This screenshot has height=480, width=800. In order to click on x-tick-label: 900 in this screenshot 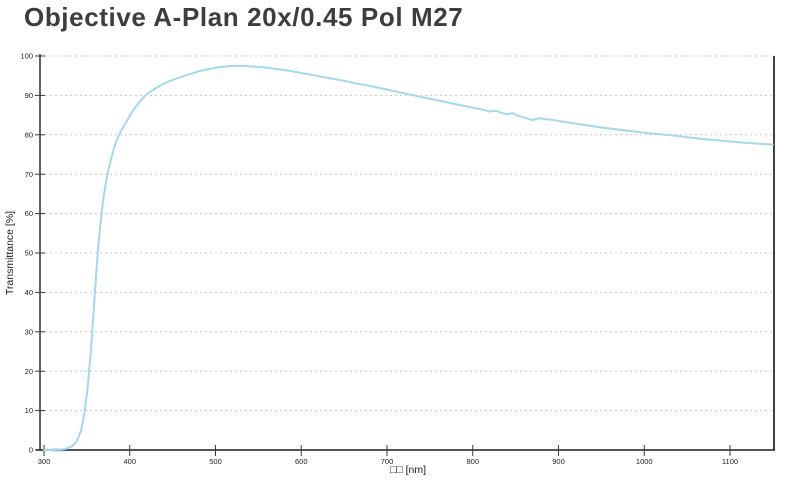, I will do `click(558, 461)`.